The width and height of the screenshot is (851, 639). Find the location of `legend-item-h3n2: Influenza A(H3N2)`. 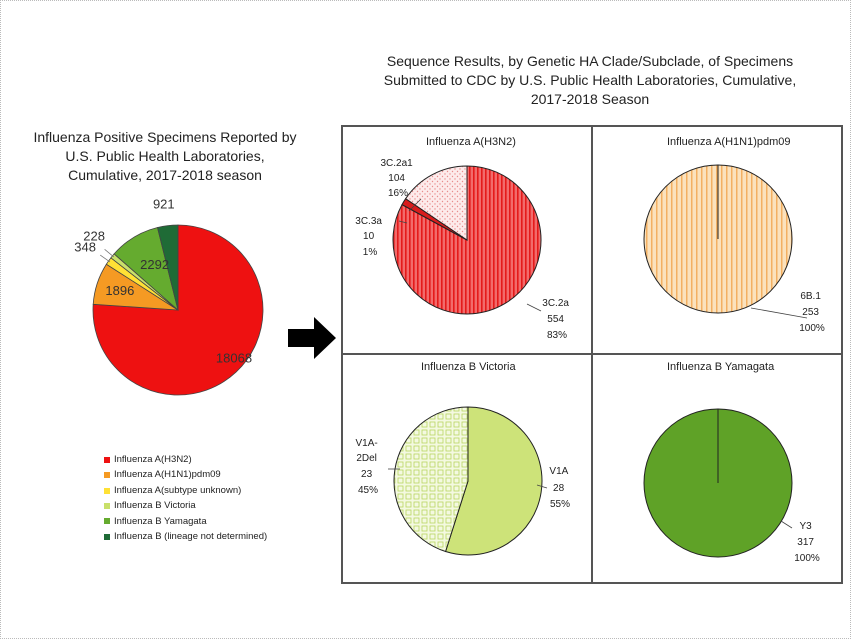

legend-item-h3n2: Influenza A(H3N2) is located at coordinates (185, 459).